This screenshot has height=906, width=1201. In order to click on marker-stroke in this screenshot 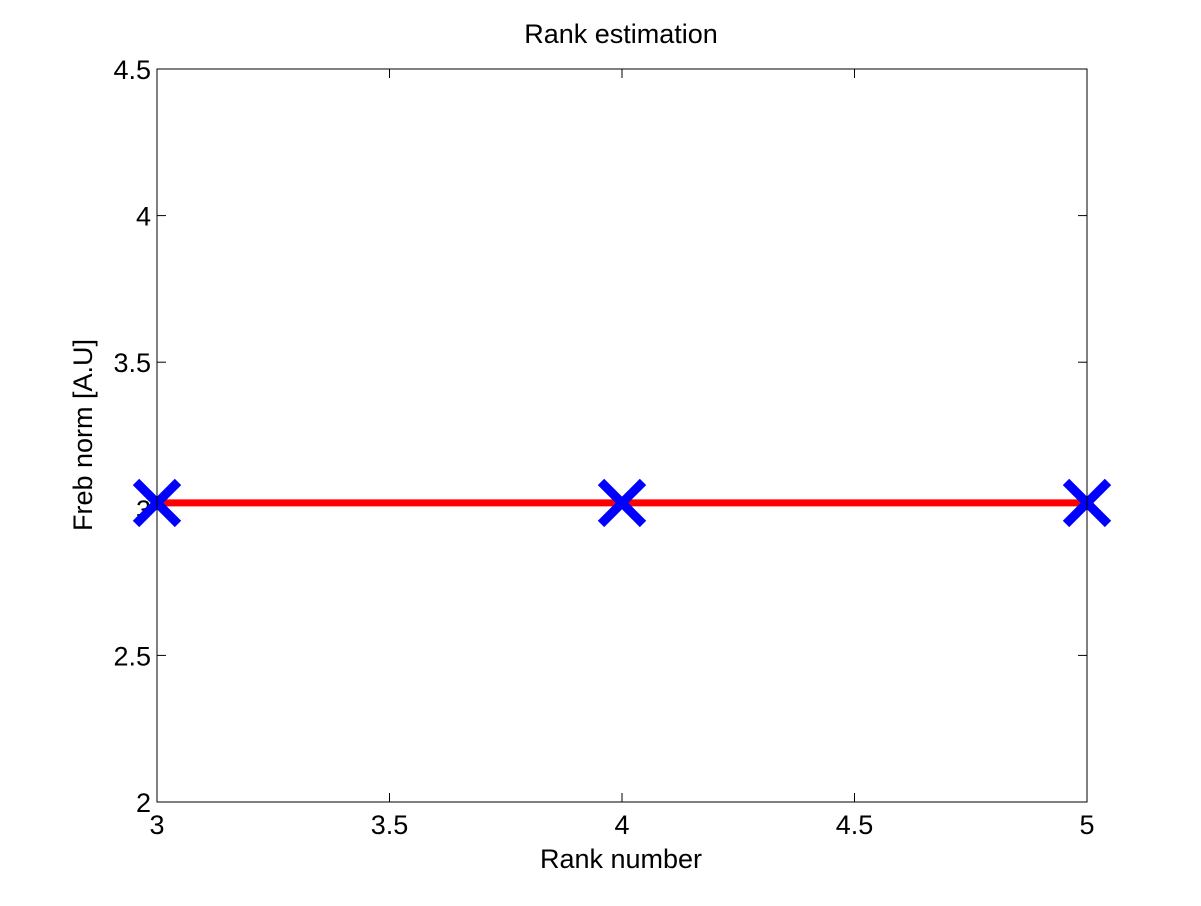, I will do `click(622, 503)`.